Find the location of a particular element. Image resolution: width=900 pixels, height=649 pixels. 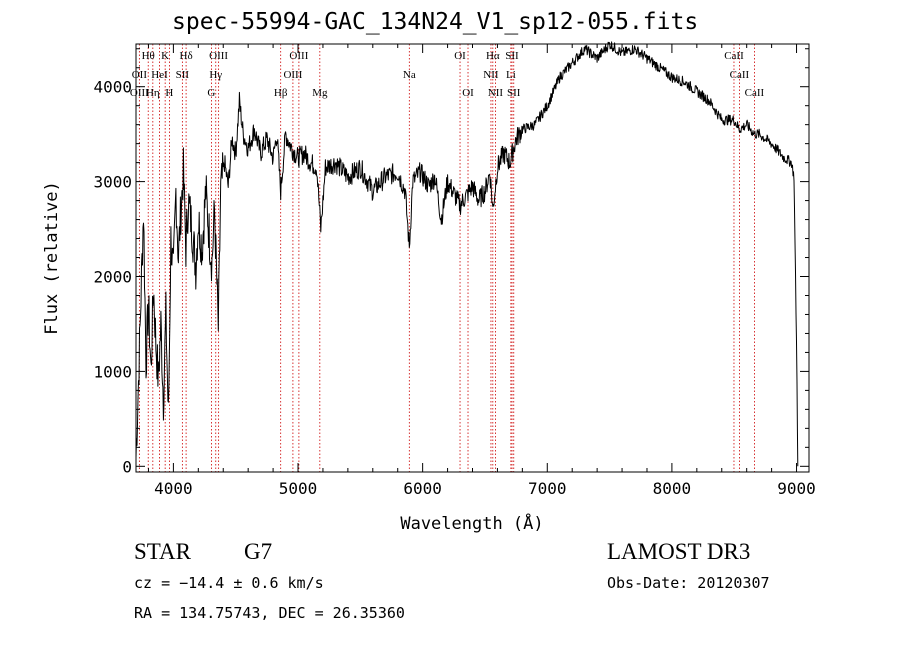

line-label: Hβ is located at coordinates (281, 93).